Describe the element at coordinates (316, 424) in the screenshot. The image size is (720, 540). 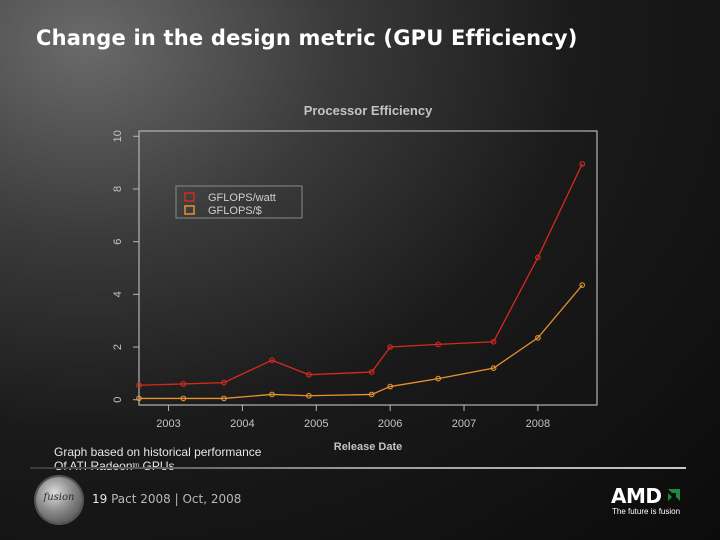
I see `x-tick-label: 2005` at that location.